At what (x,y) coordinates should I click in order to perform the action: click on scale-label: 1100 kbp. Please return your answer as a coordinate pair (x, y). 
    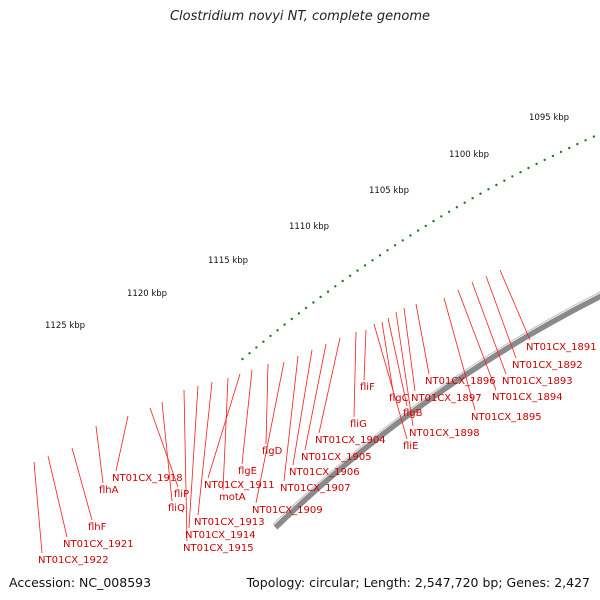
    Looking at the image, I should click on (469, 155).